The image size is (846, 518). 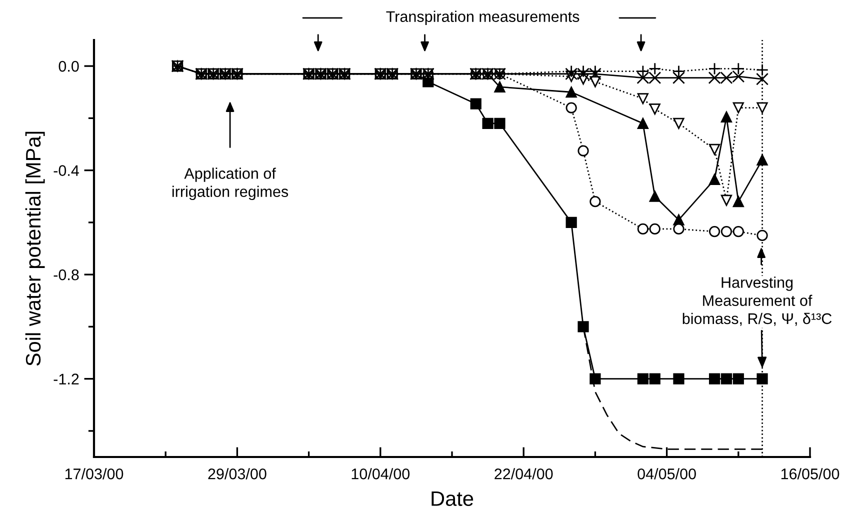 I want to click on y-tick-label: -0.8, so click(x=66, y=274).